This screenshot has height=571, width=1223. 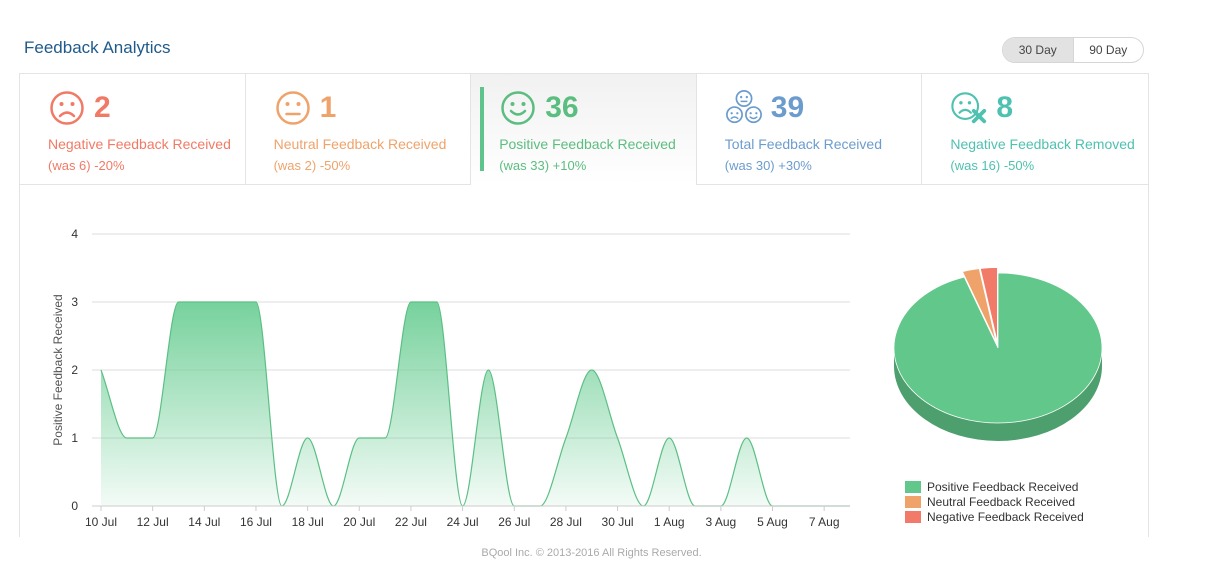 I want to click on stat-label: Positive Feedback Received, so click(x=587, y=144).